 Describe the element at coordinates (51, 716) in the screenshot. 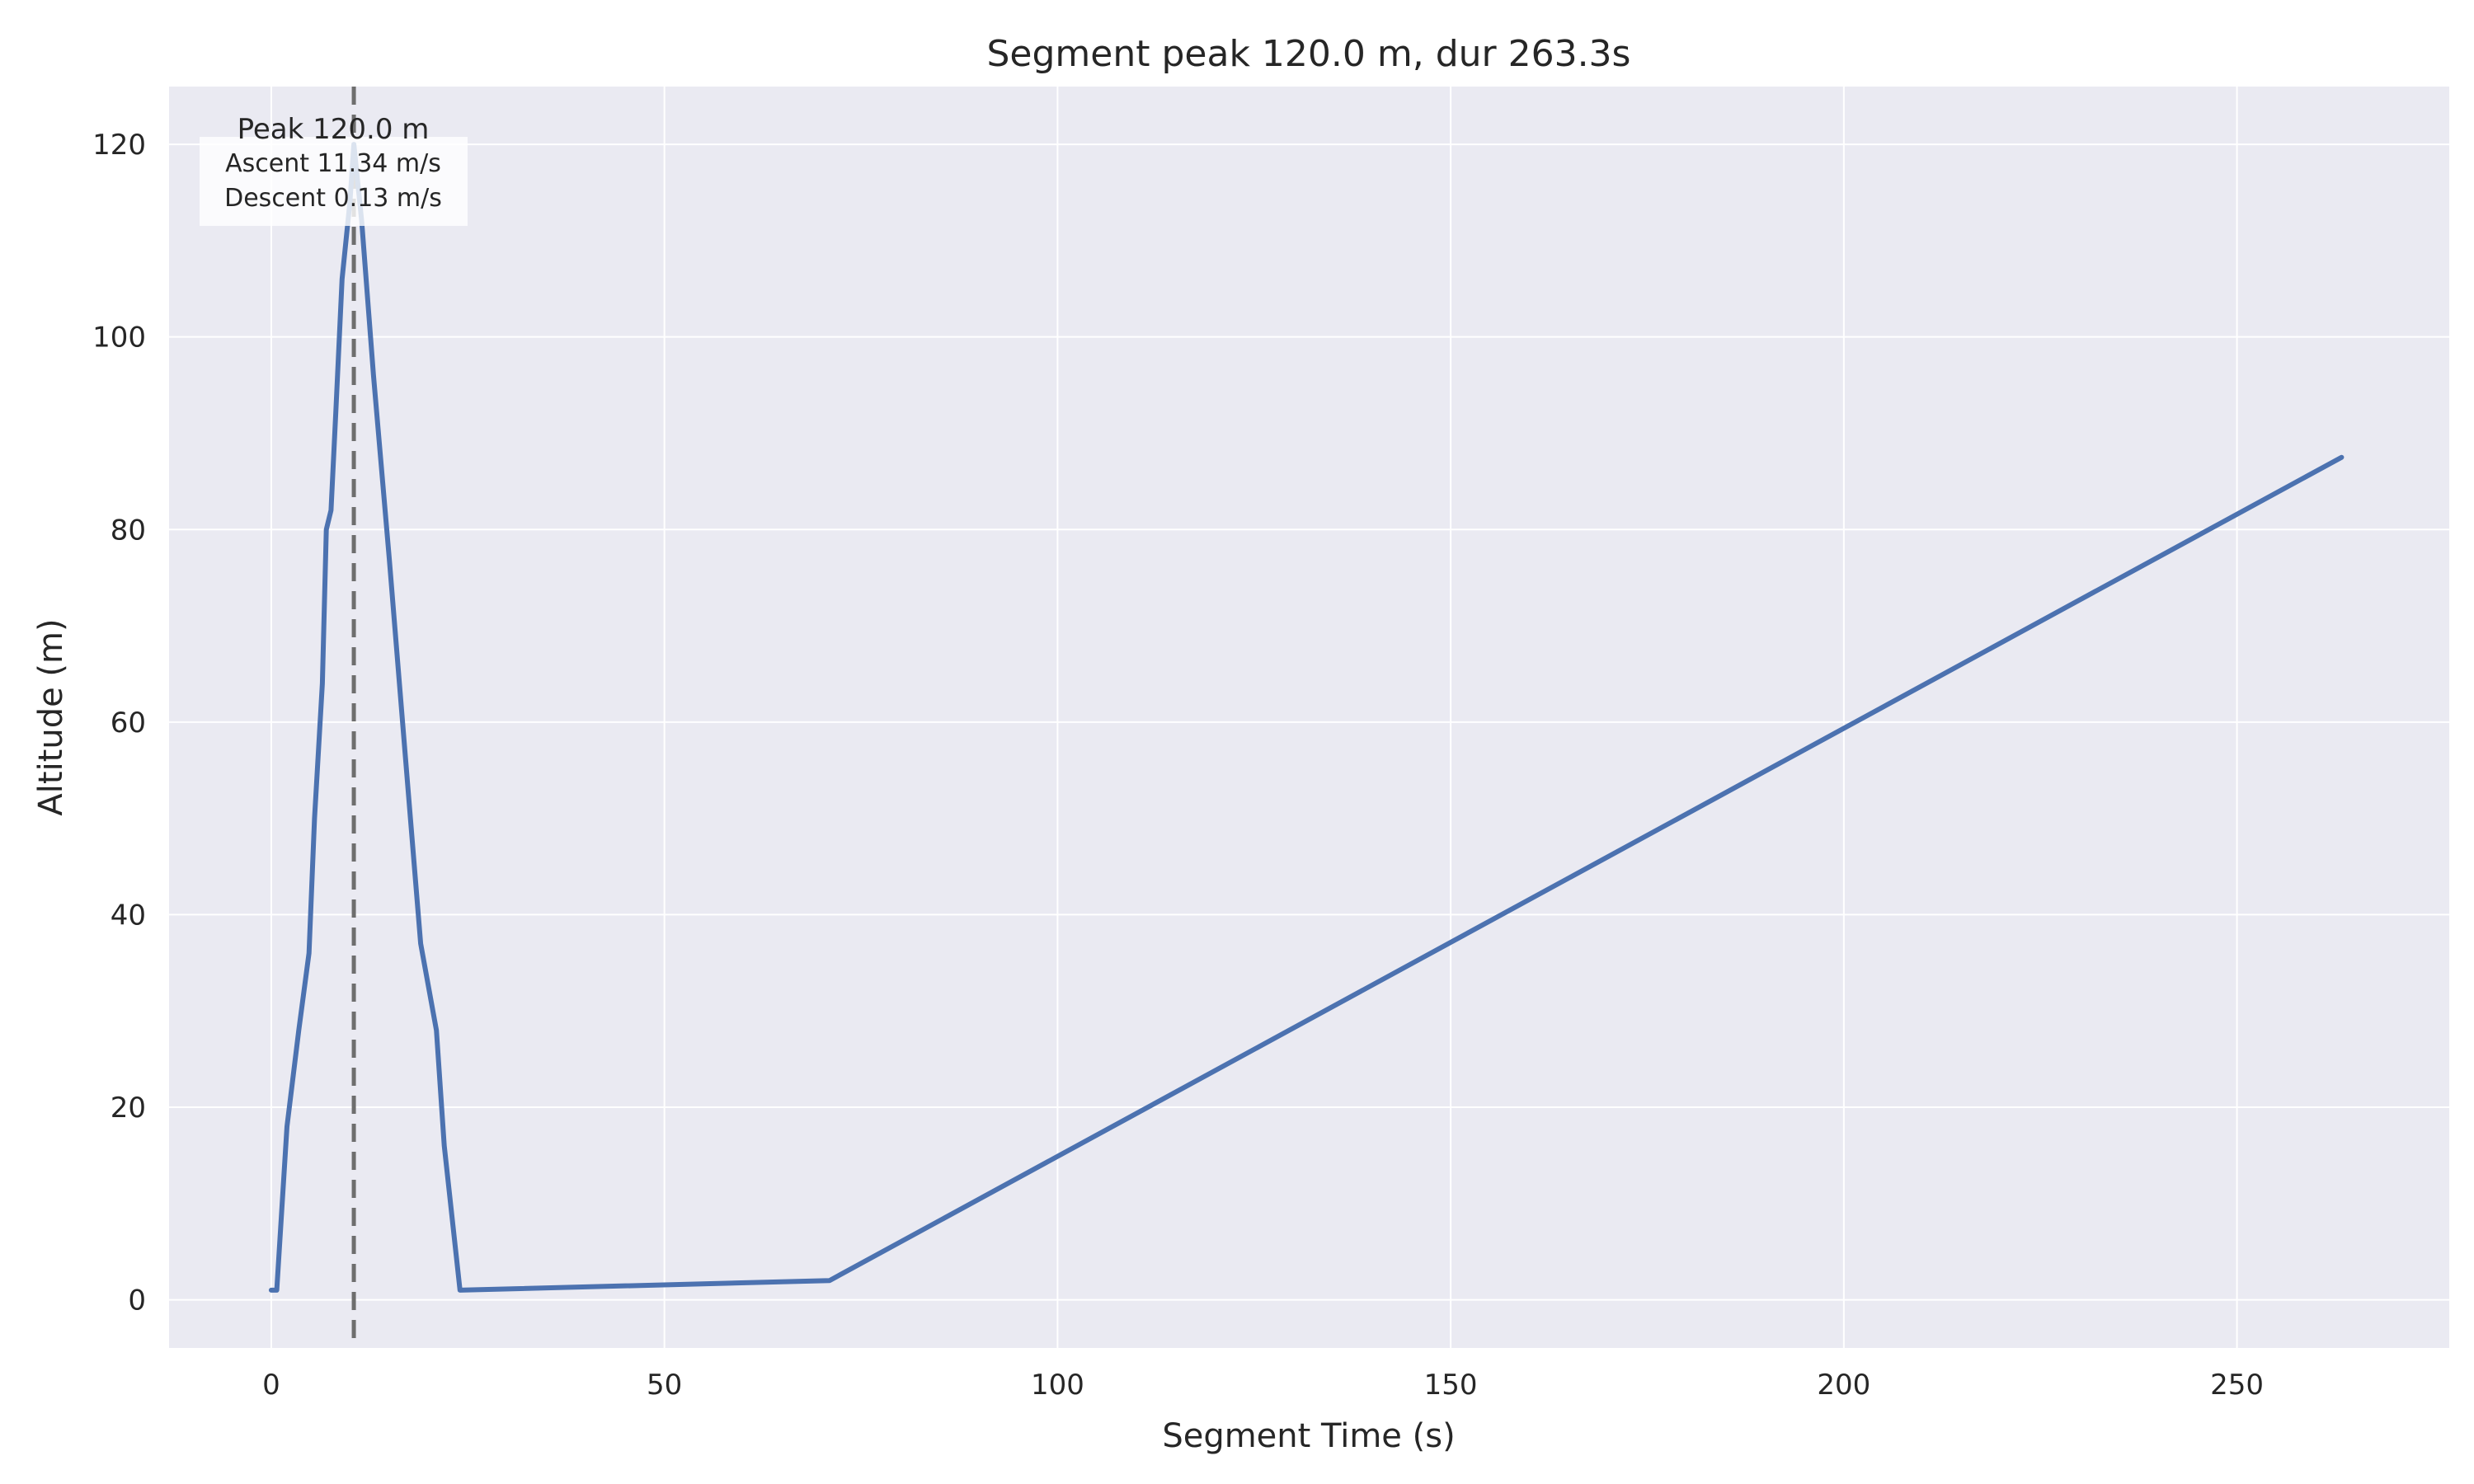

I see `y-axis-label: Altitude (m)` at that location.